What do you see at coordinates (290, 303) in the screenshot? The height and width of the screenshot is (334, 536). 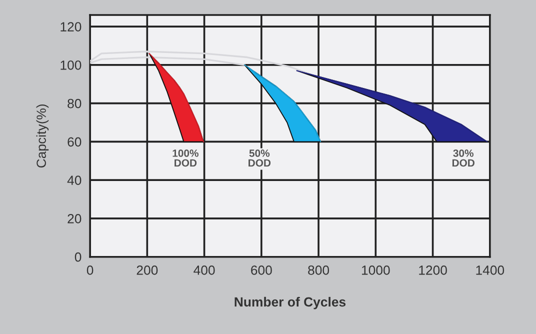 I see `x-axis-title: Number of Cycles` at bounding box center [290, 303].